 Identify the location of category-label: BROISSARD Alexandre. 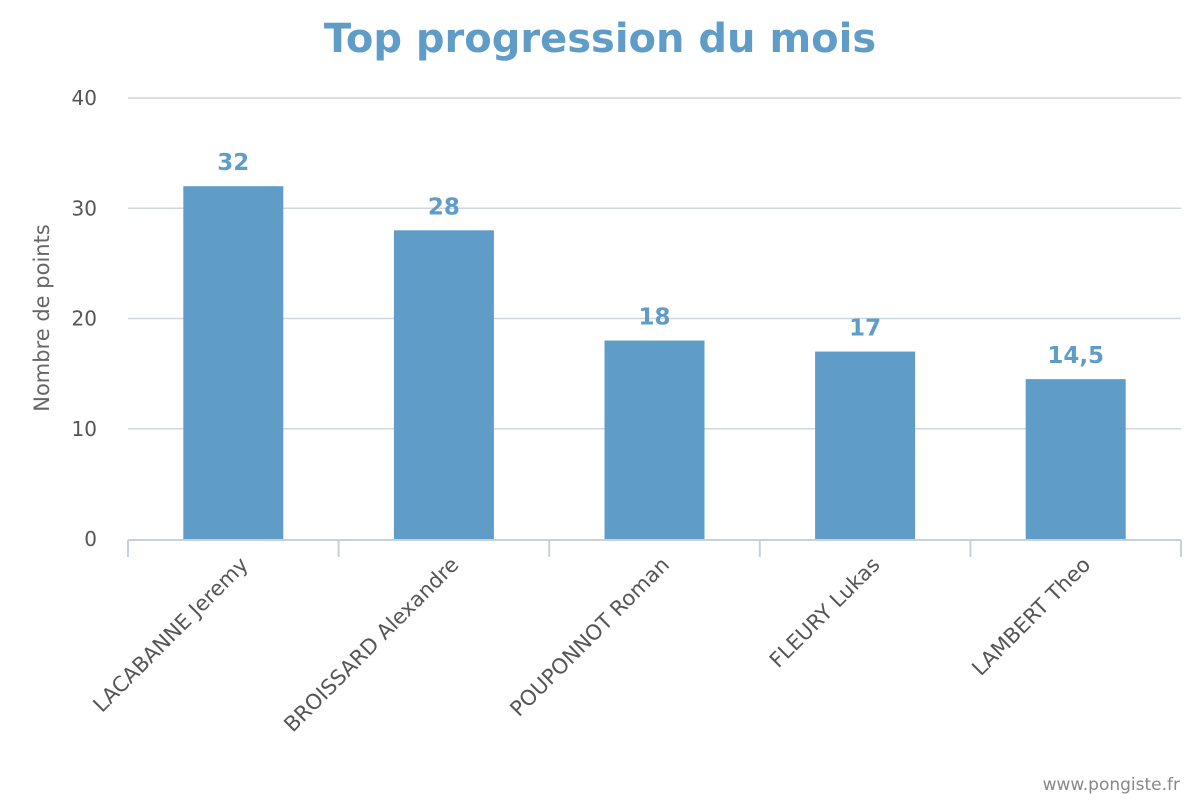
(371, 645).